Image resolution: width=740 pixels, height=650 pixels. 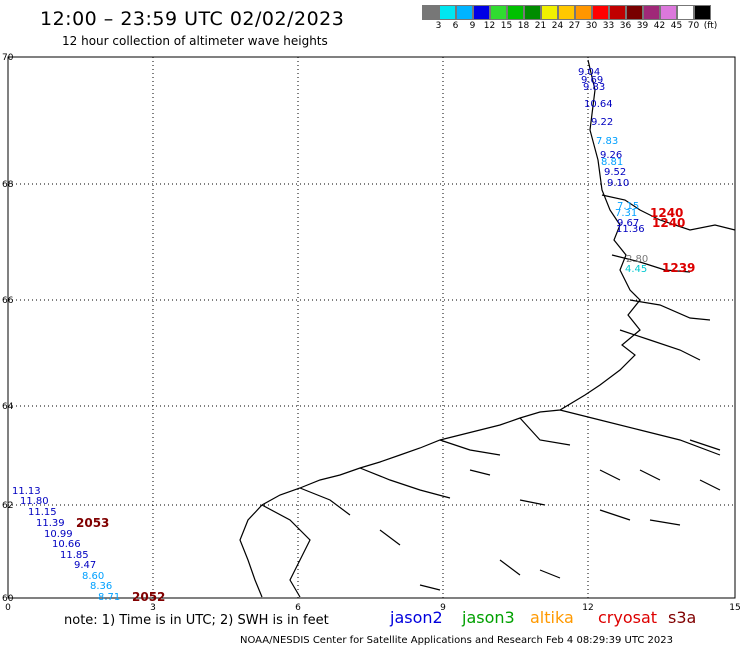 What do you see at coordinates (93, 576) in the screenshot?
I see `swh-label: 8.60` at bounding box center [93, 576].